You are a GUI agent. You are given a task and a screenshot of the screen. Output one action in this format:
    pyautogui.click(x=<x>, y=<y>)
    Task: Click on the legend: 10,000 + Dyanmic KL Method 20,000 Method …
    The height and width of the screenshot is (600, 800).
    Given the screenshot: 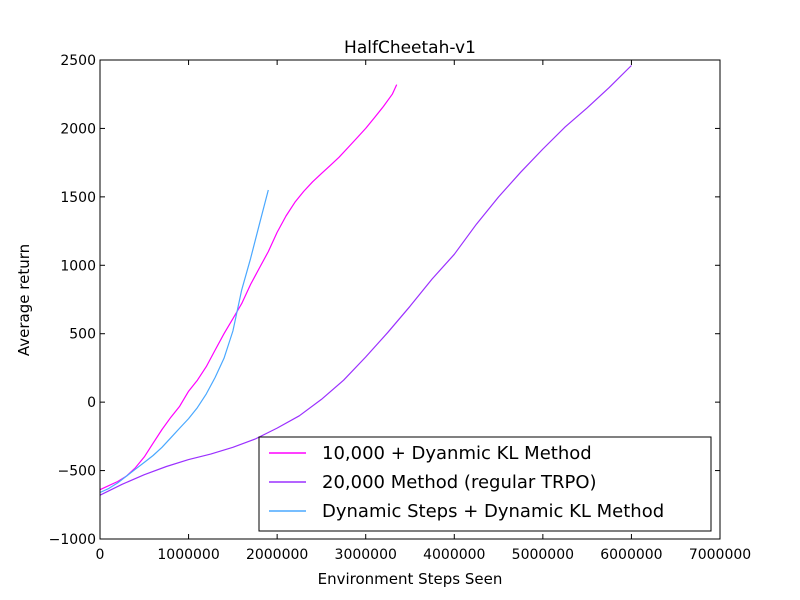 What is the action you would take?
    pyautogui.click(x=485, y=484)
    